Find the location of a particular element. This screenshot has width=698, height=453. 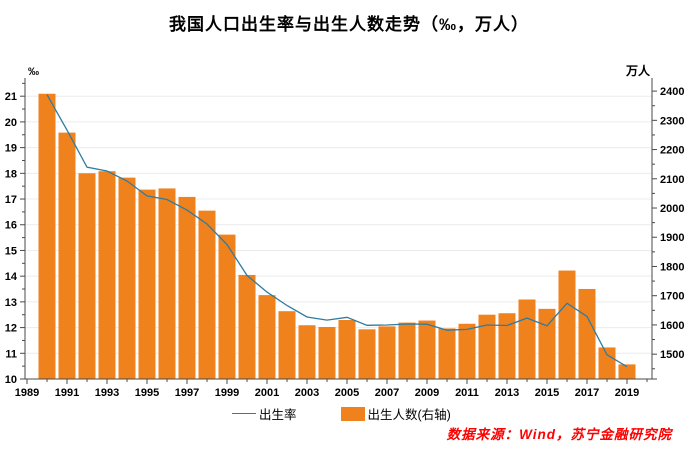

birth-count-bar-1991 is located at coordinates (67, 255).